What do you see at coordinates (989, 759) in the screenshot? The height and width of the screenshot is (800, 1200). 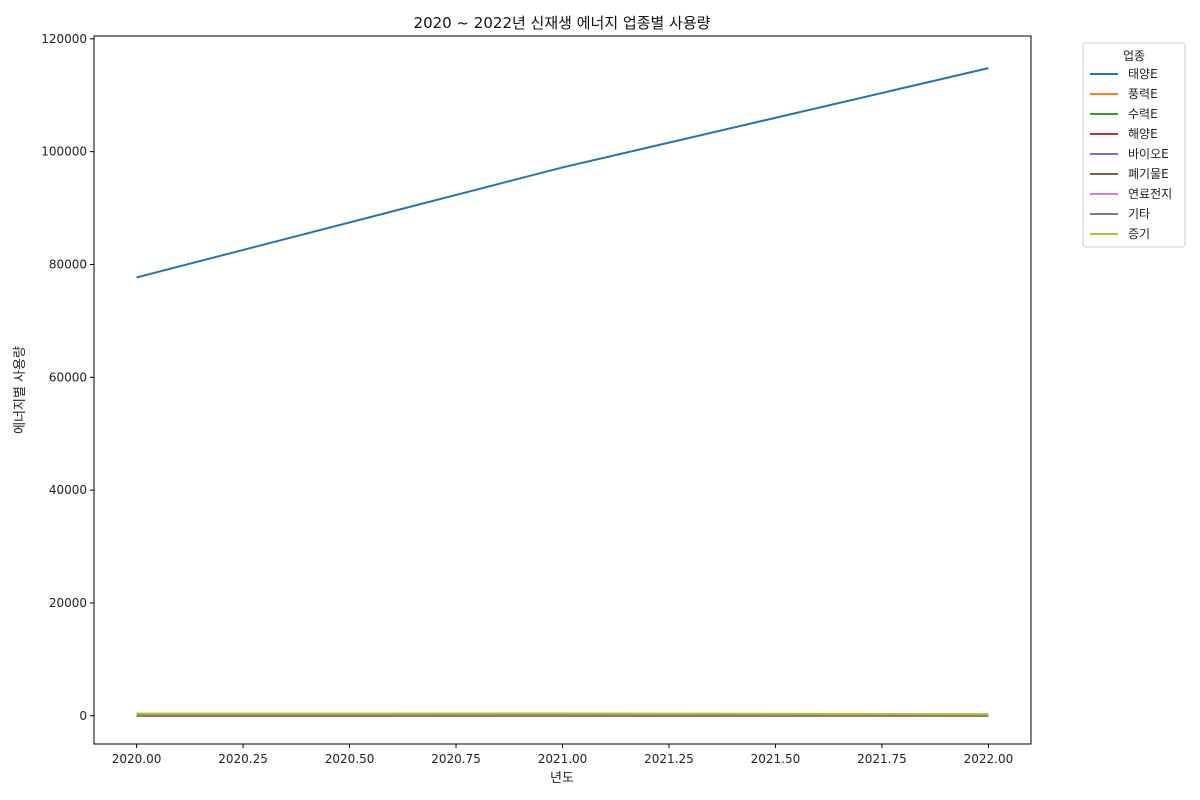 I see `x-tick-label: 2022.00` at bounding box center [989, 759].